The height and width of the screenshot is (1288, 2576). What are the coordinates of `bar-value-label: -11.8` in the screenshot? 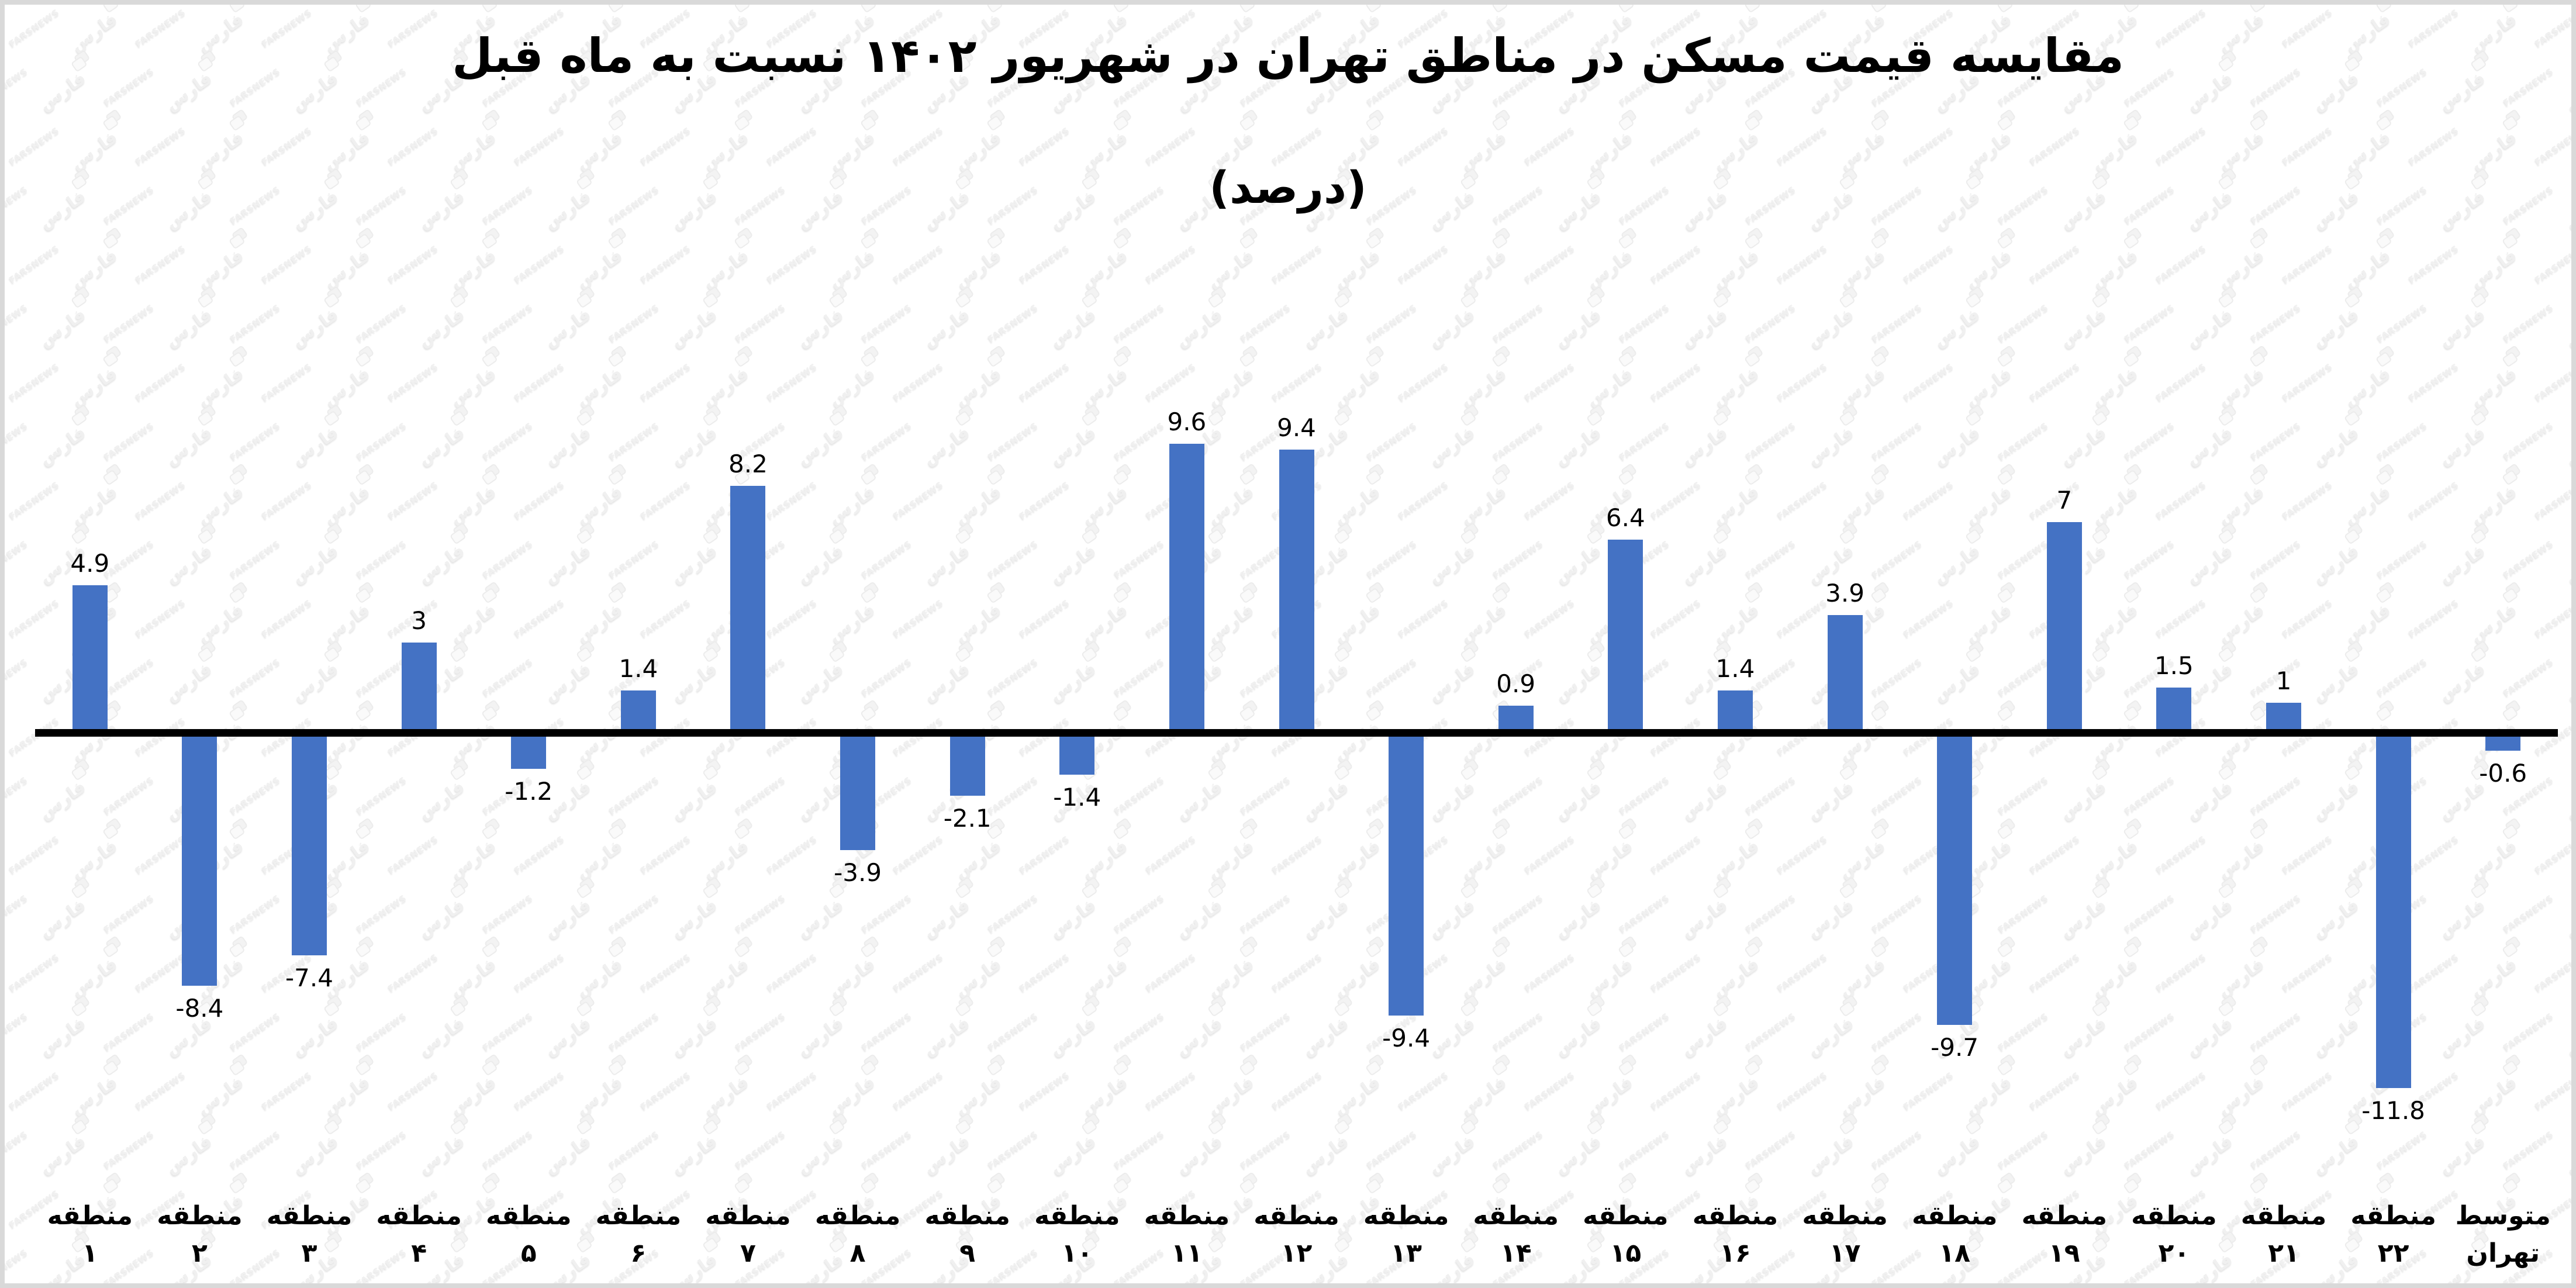 It's located at (2393, 1110).